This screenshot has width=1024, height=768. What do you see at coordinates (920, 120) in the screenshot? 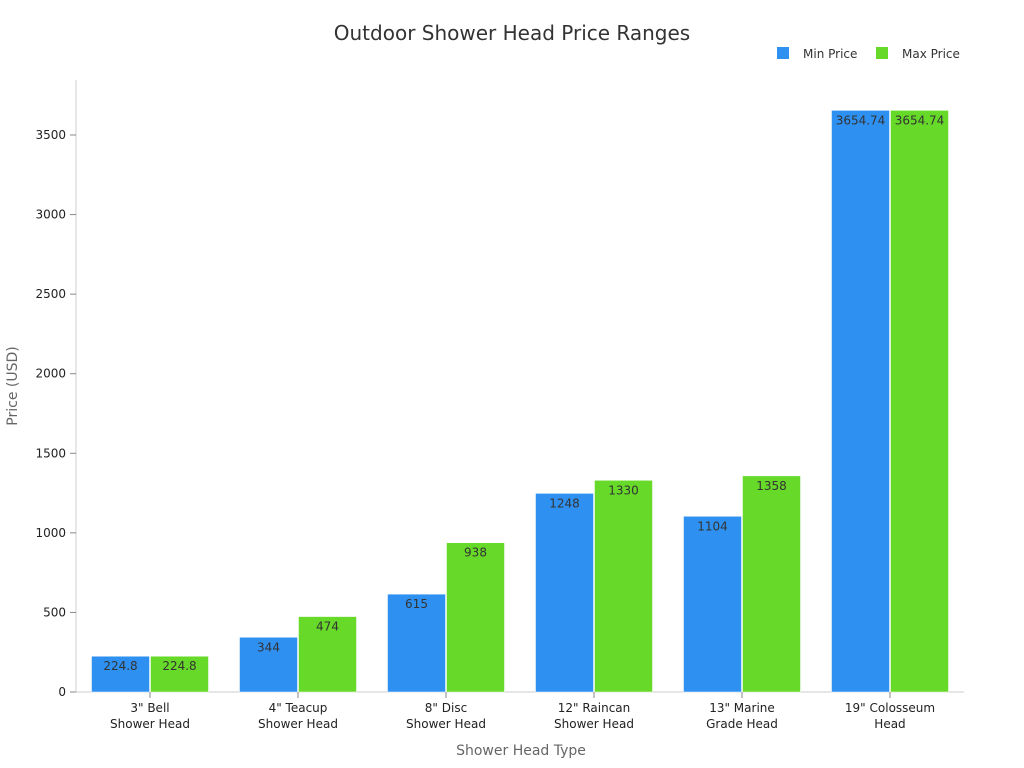
I see `data-label-max-price-6: 3654.74` at bounding box center [920, 120].